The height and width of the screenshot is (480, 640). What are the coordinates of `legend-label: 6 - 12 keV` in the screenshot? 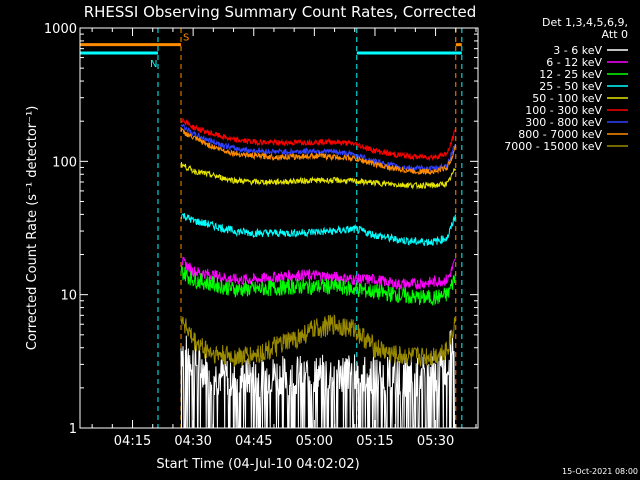 It's located at (574, 62).